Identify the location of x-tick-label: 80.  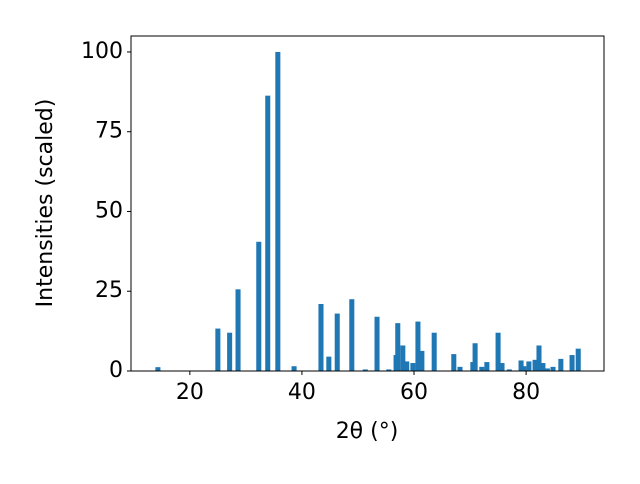
(526, 392).